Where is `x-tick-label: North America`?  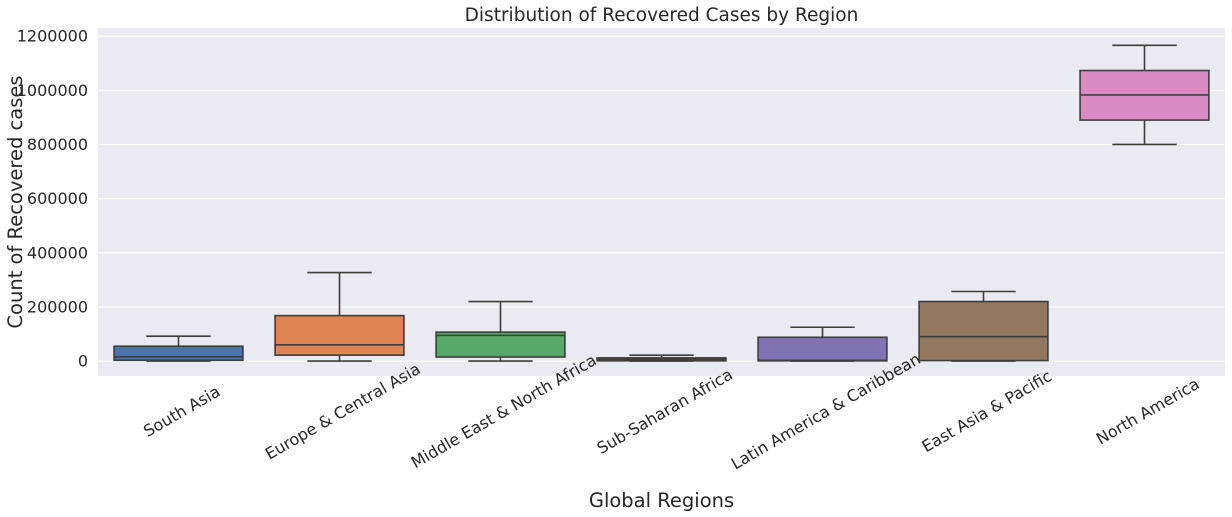 x-tick-label: North America is located at coordinates (1148, 411).